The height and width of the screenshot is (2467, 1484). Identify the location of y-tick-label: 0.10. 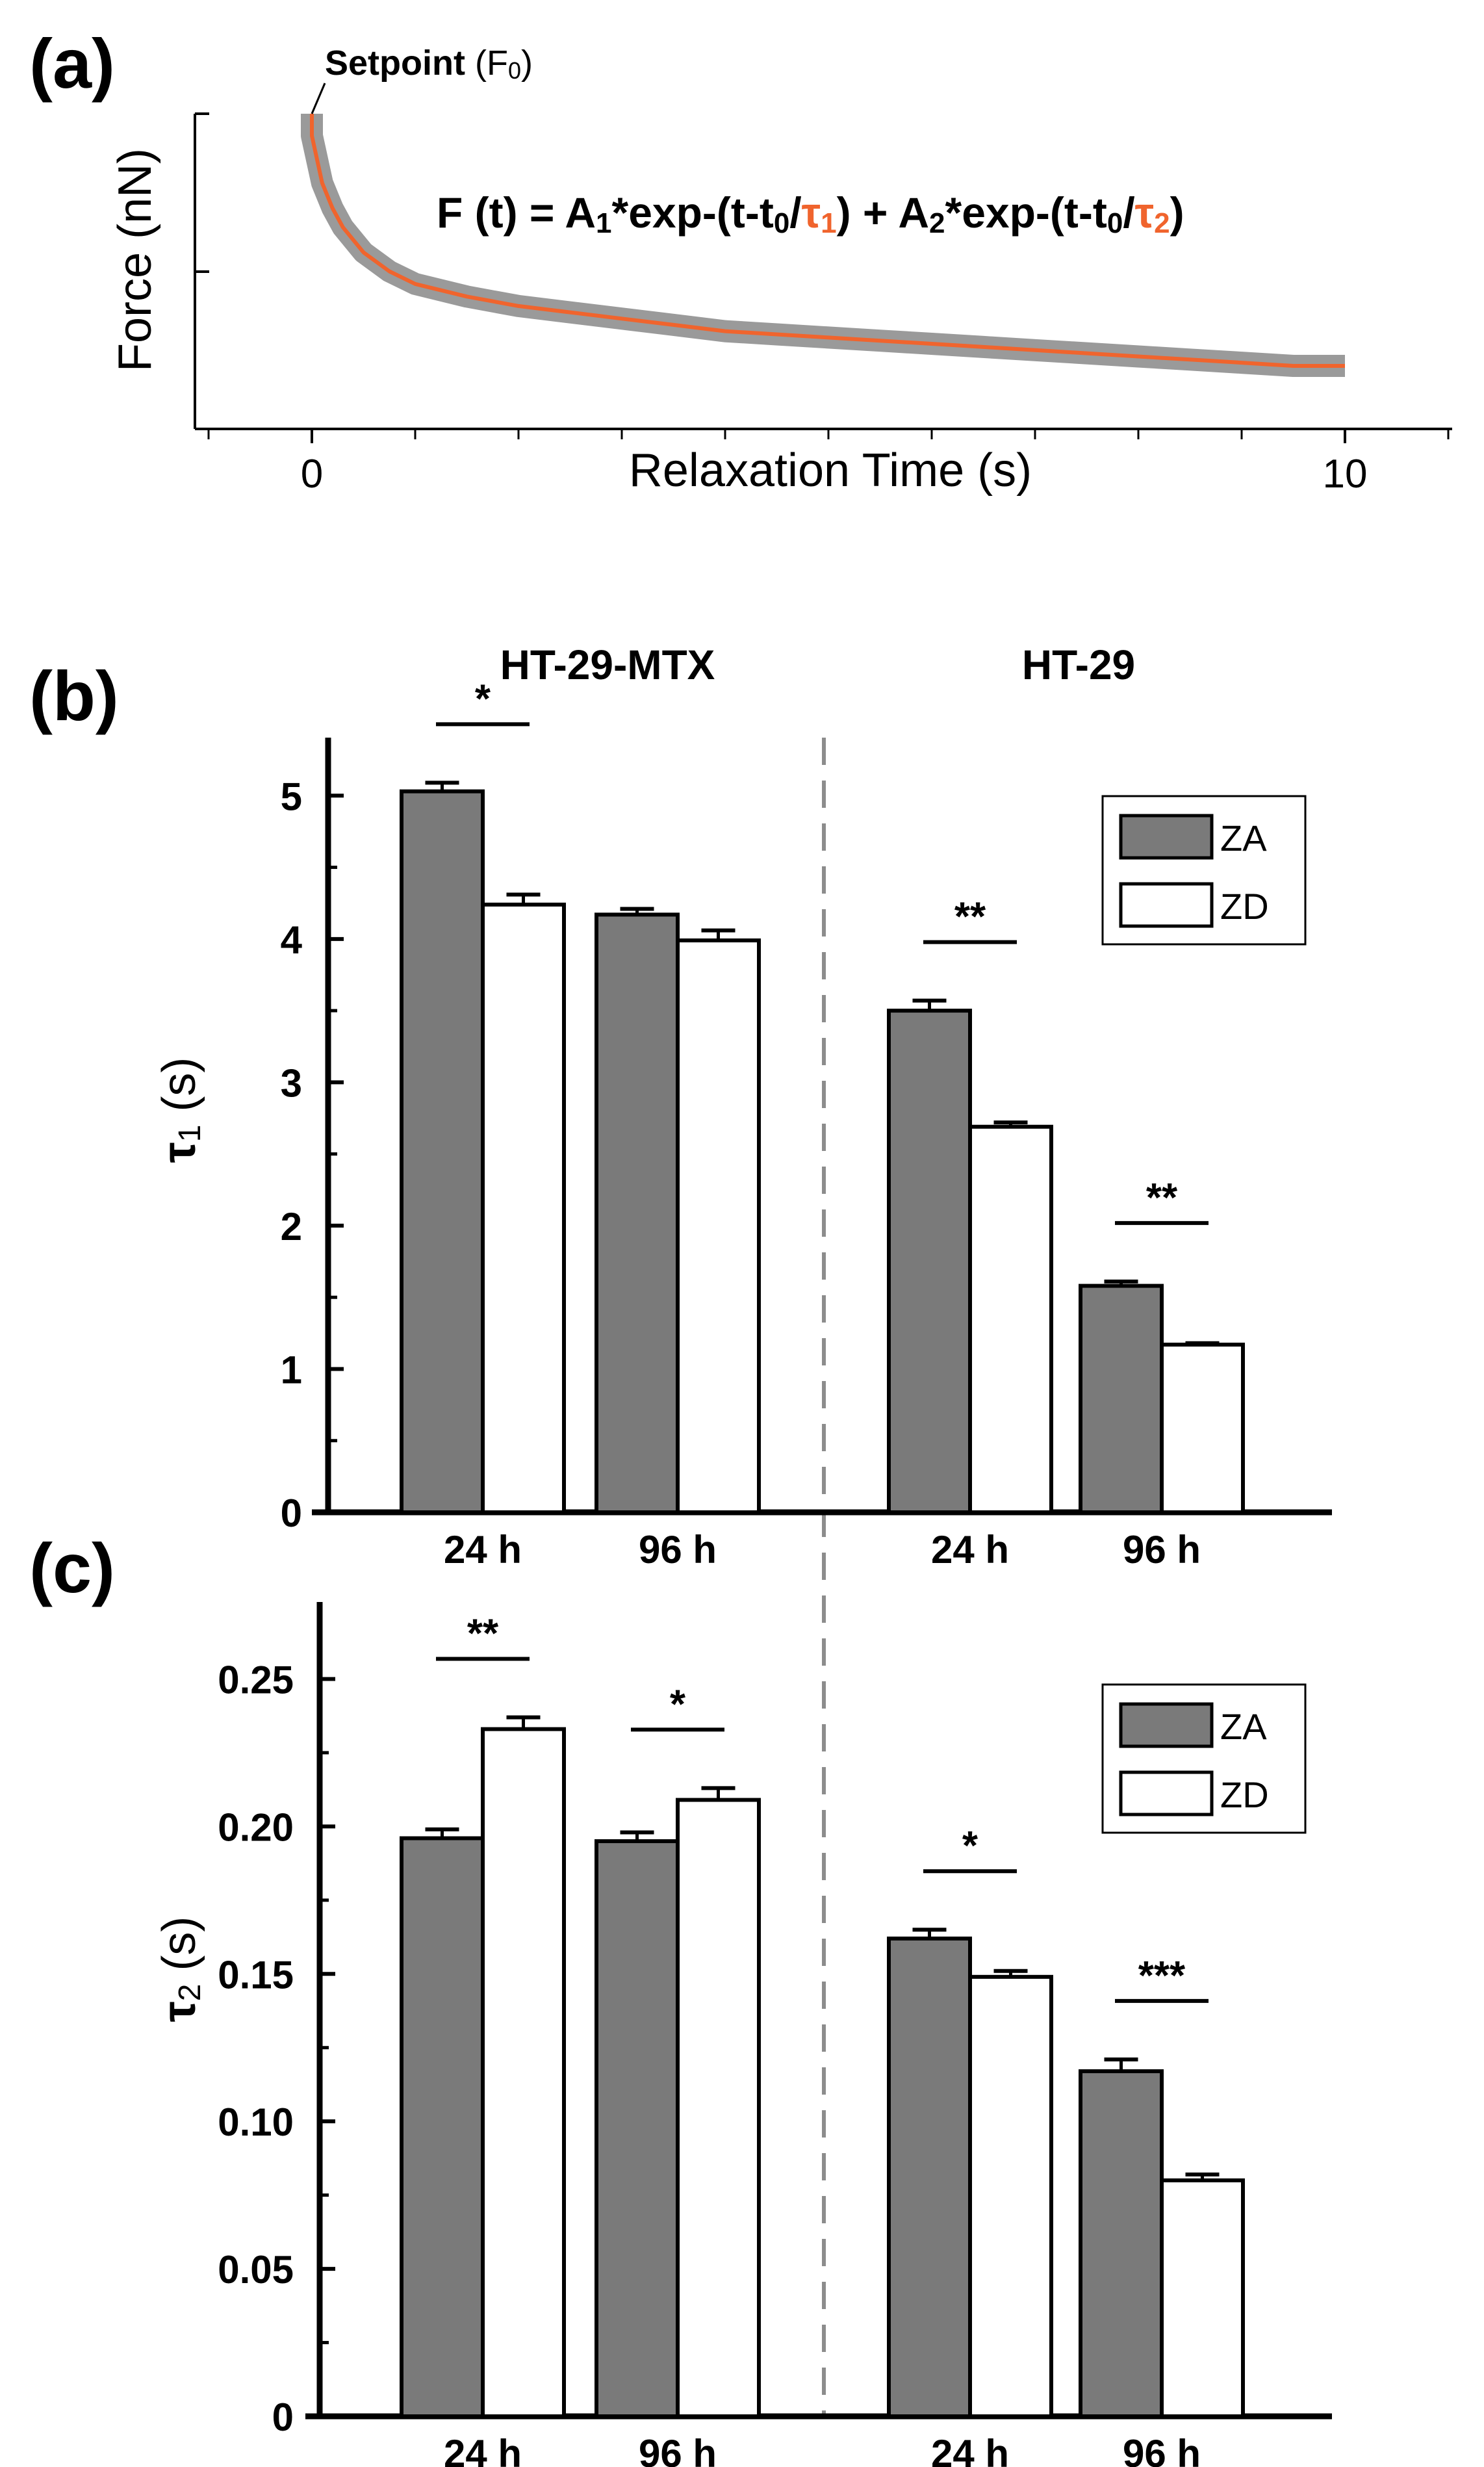
(256, 2122).